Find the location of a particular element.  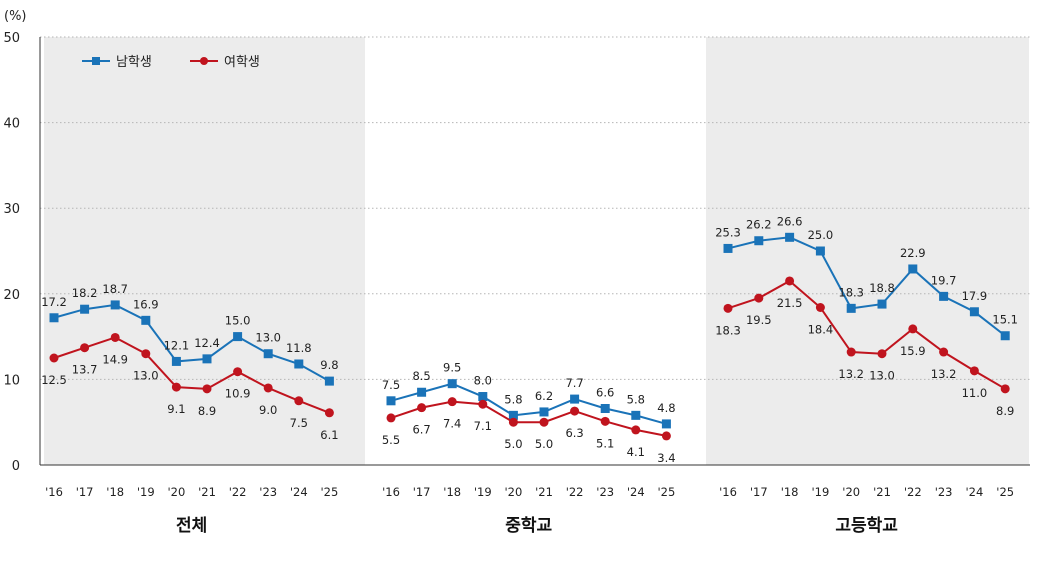

male-data-label: 11.8 is located at coordinates (299, 348).